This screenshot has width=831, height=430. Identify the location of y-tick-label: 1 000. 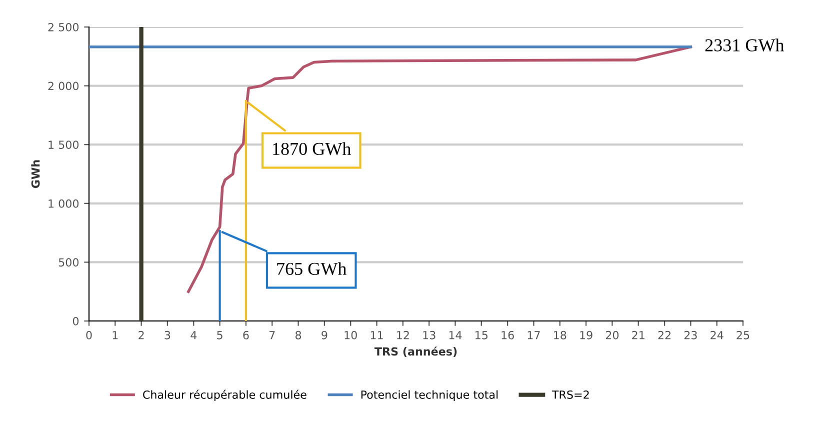
(63, 203).